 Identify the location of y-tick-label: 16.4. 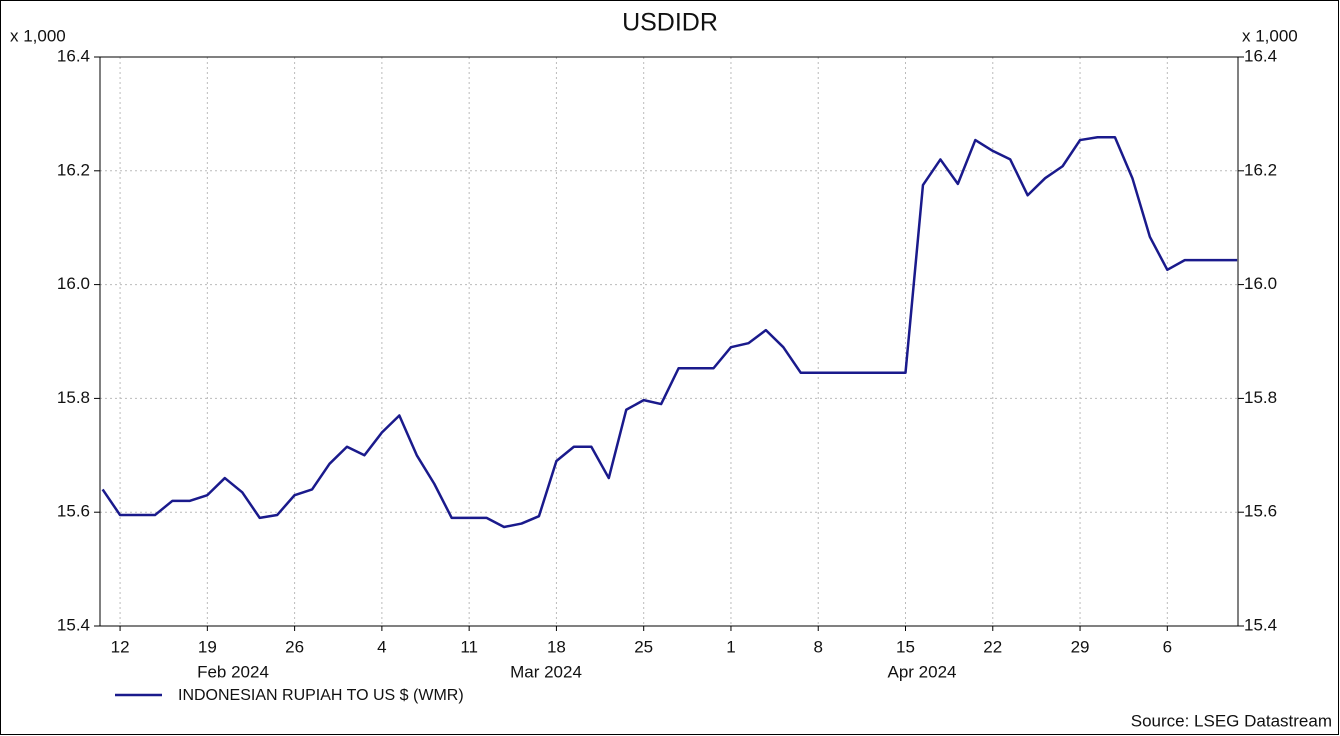
(73, 55).